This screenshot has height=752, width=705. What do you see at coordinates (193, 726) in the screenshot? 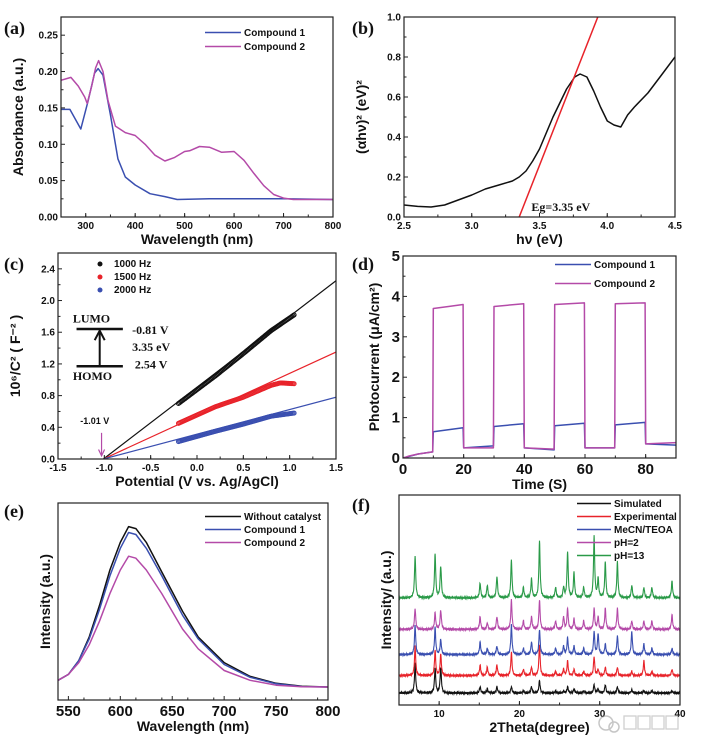
I see `x-axis-label: Wavelength (nm)` at bounding box center [193, 726].